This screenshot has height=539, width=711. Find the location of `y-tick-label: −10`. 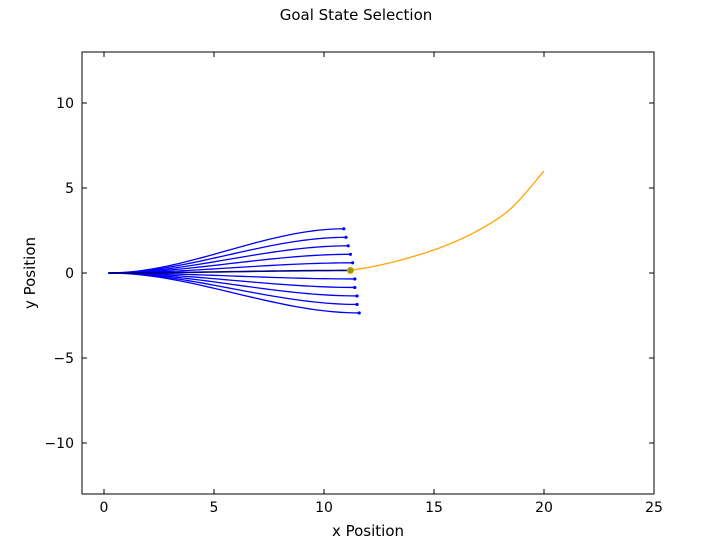

y-tick-label: −10 is located at coordinates (59, 444).